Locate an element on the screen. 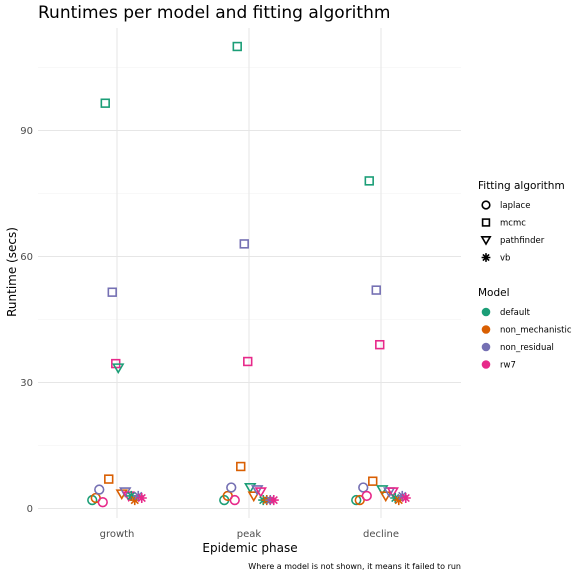  point-peak-pathfinder-rw7 is located at coordinates (260, 492).